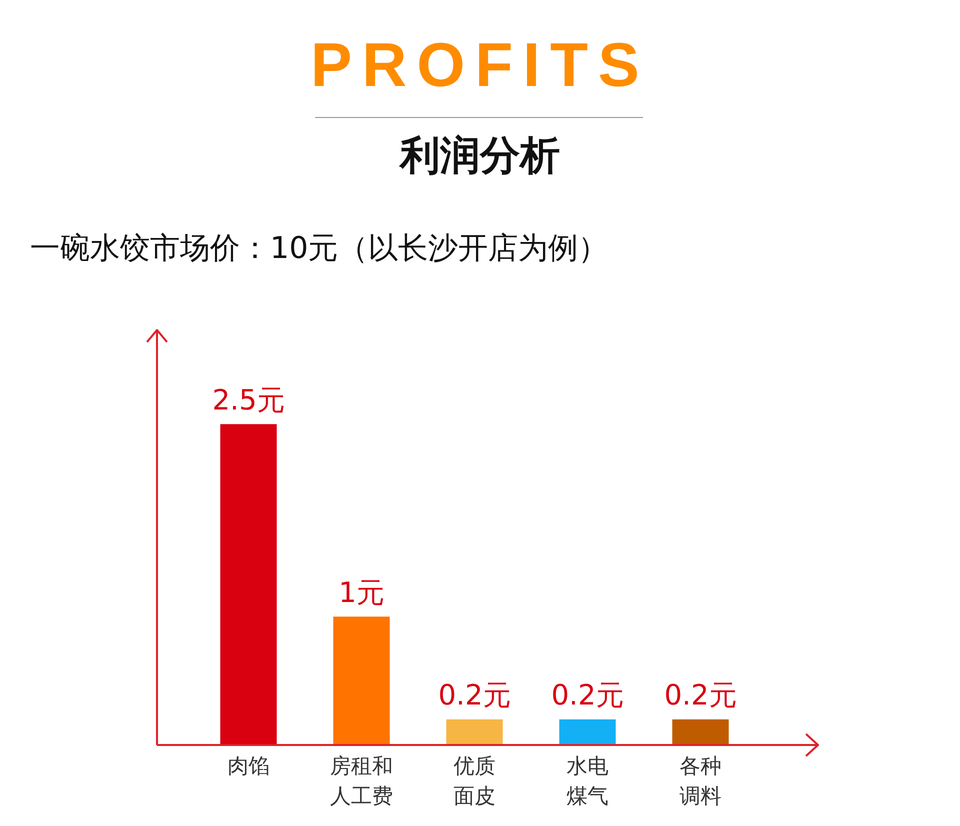 The height and width of the screenshot is (826, 960). I want to click on x-tick-label: 优质面皮, so click(475, 781).